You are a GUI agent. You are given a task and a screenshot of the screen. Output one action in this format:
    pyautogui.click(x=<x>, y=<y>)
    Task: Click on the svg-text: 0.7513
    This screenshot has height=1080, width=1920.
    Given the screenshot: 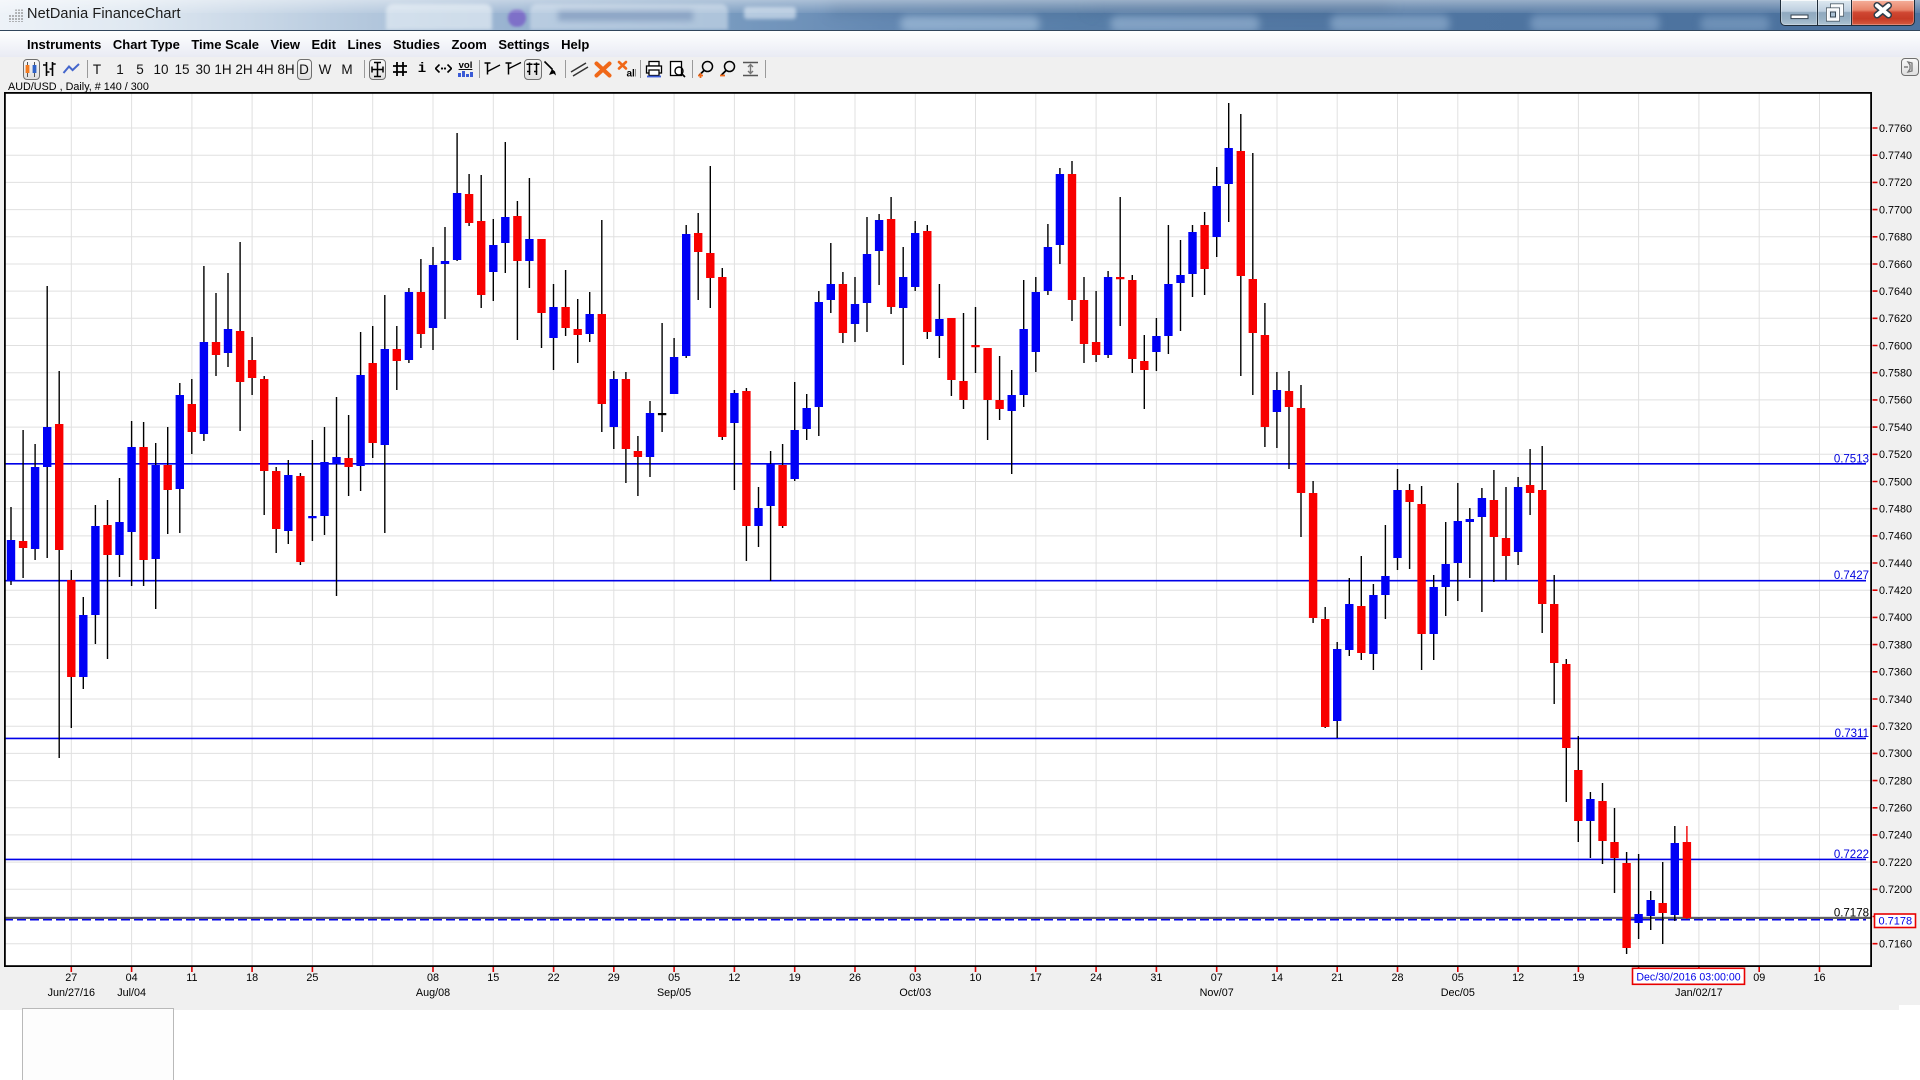 What is the action you would take?
    pyautogui.click(x=1851, y=459)
    